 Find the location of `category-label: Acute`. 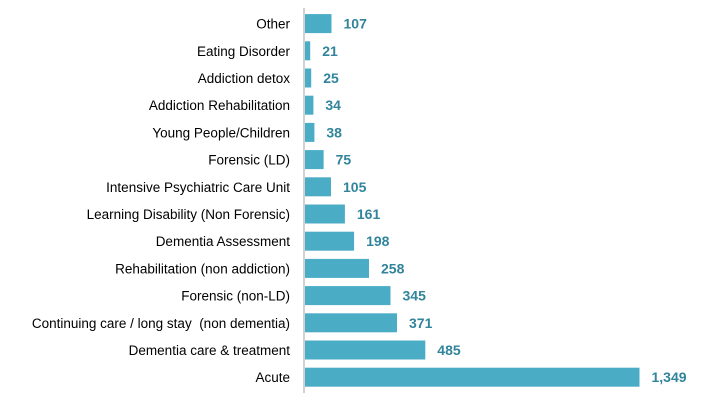

category-label: Acute is located at coordinates (272, 377).